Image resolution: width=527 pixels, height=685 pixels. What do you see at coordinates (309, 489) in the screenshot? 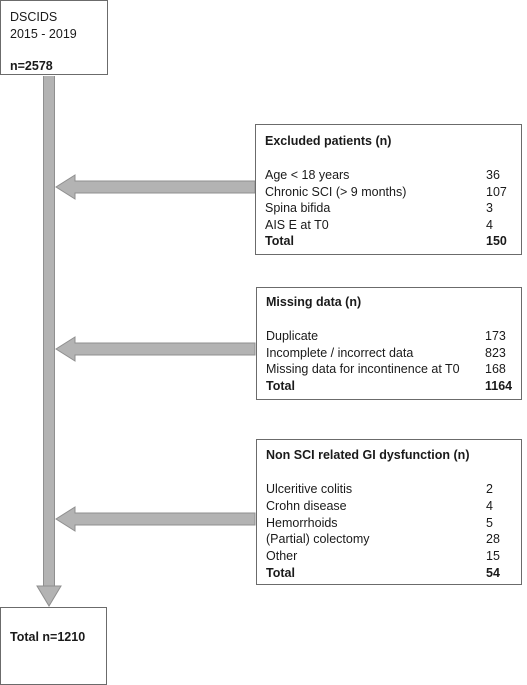
I see `nonsci-row-label: Ulceritive colitis` at bounding box center [309, 489].